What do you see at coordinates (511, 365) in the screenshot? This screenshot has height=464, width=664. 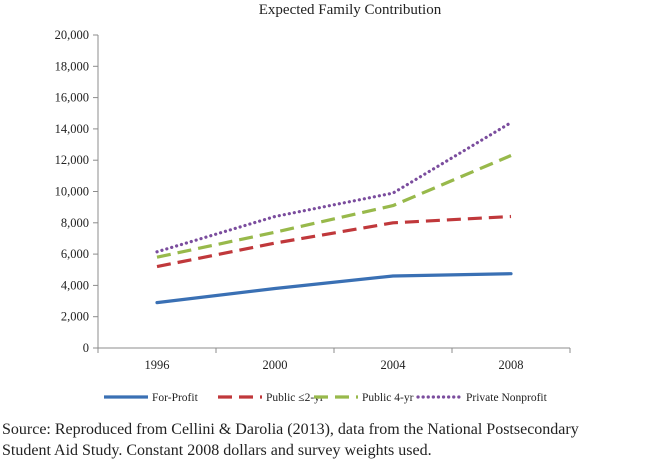 I see `x-tick-label: 2008` at bounding box center [511, 365].